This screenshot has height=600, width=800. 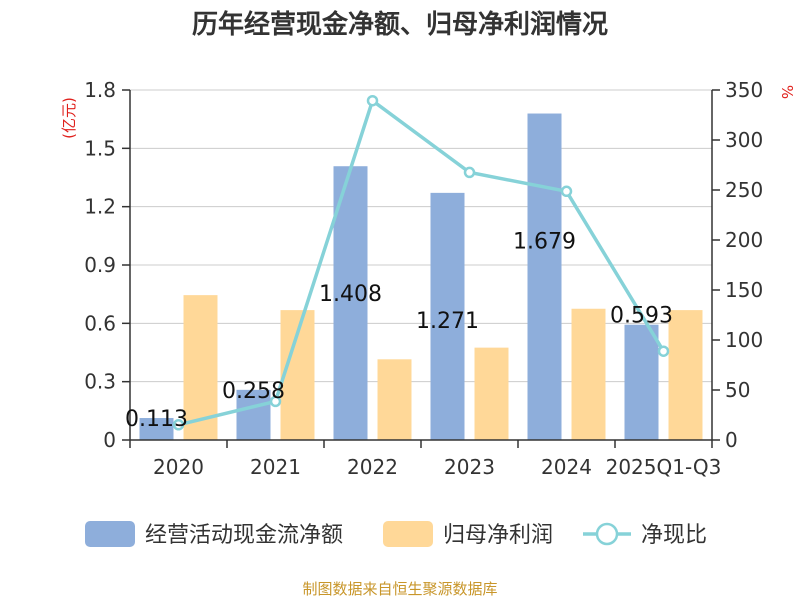 What do you see at coordinates (566, 467) in the screenshot?
I see `x-axis-tick-label: 2024` at bounding box center [566, 467].